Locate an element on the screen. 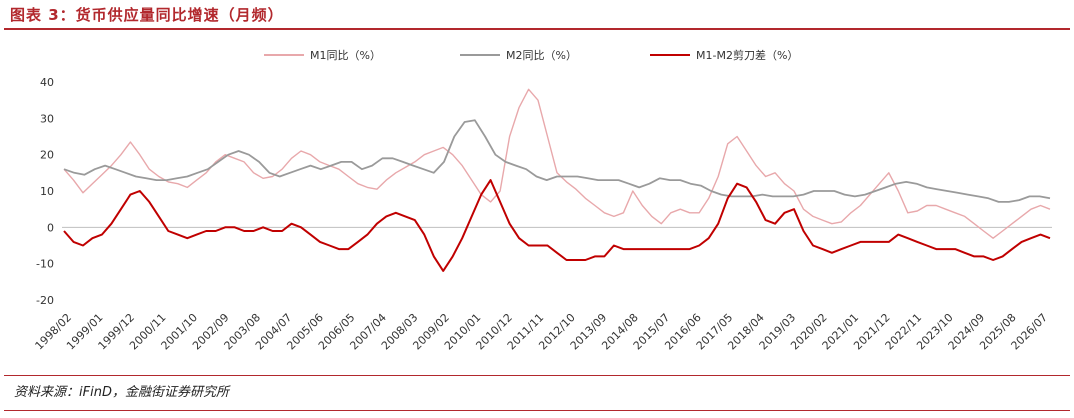 The image size is (1074, 418). y-tick-label: 20 is located at coordinates (47, 155).